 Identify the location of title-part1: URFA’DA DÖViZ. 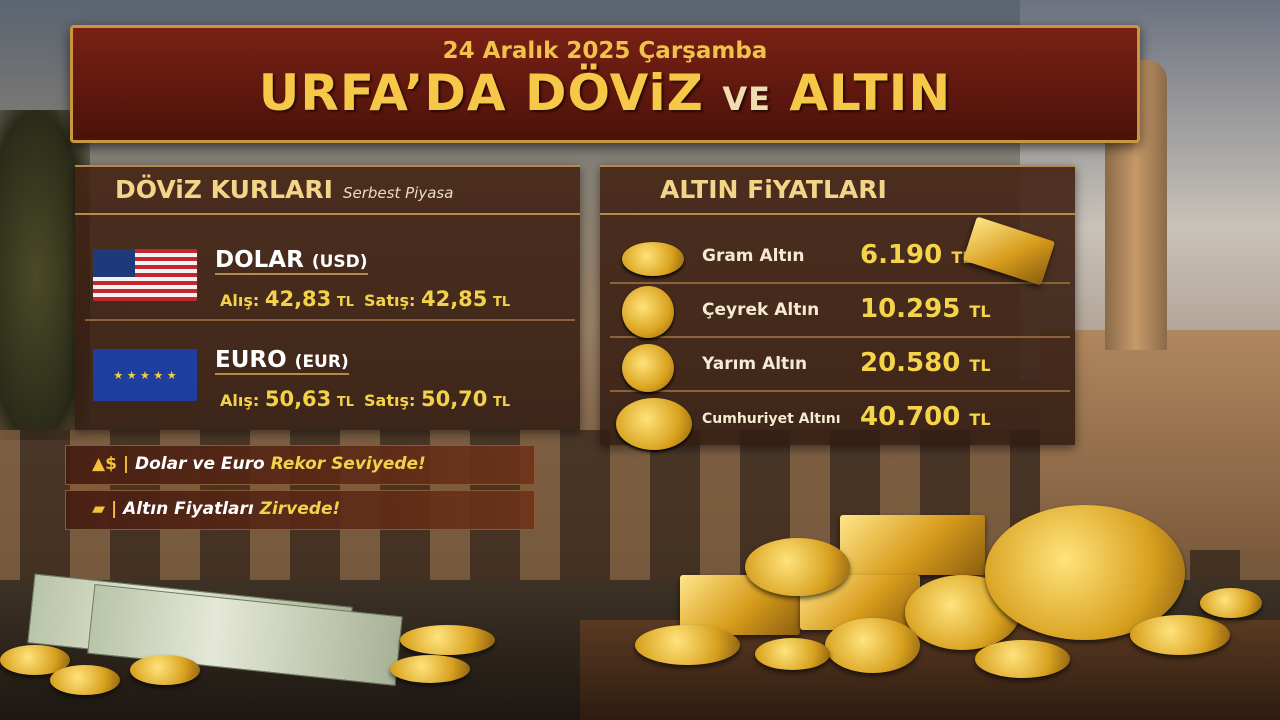
(481, 93).